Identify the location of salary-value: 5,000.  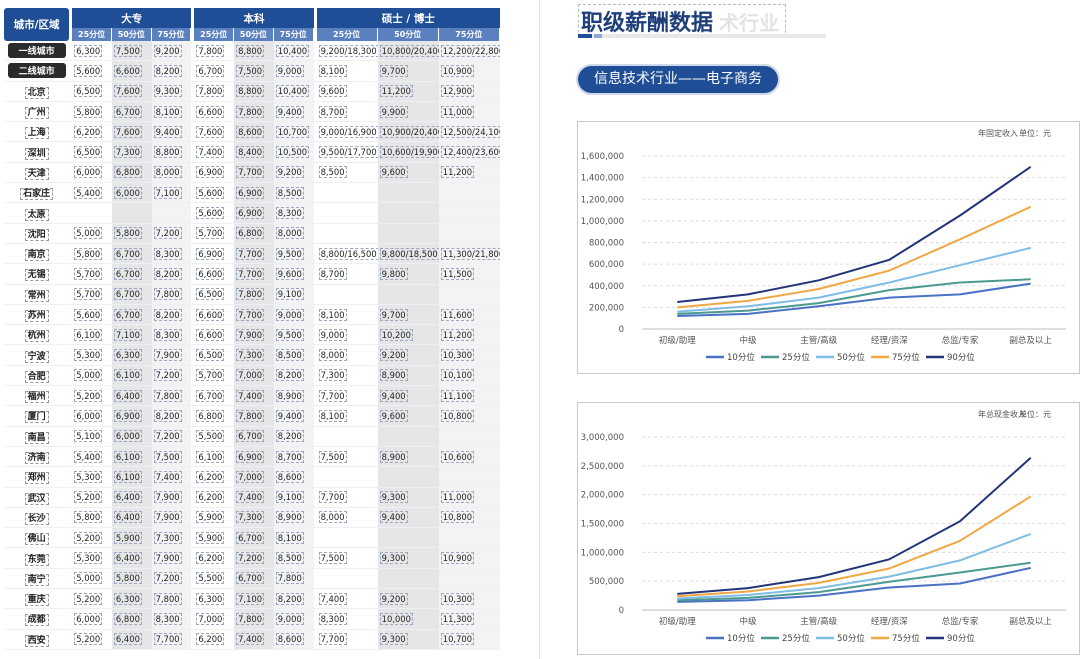
(88, 578).